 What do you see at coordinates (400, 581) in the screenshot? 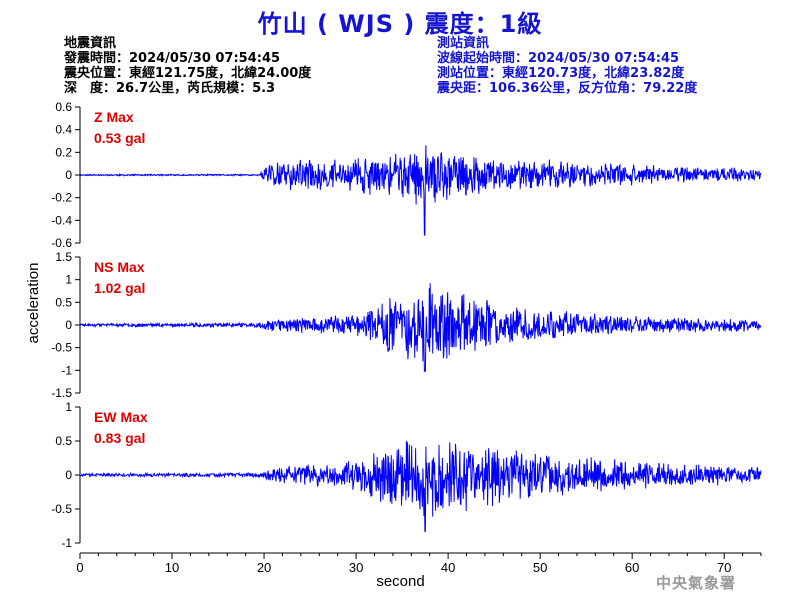
I see `x-axis-title: second` at bounding box center [400, 581].